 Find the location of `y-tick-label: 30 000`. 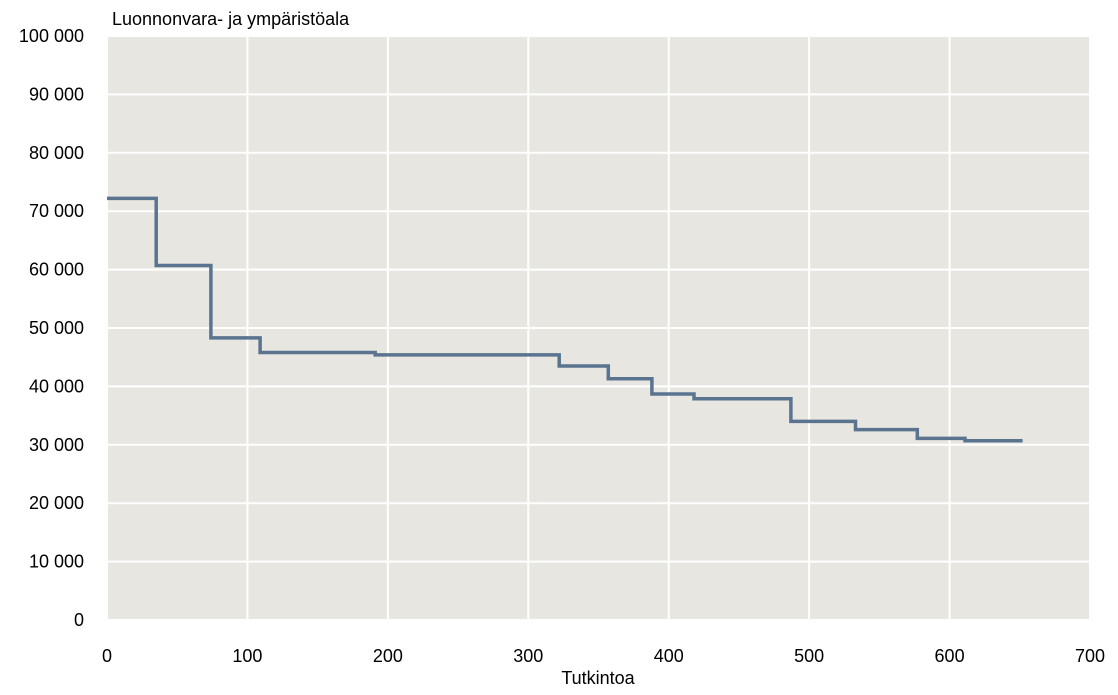

y-tick-label: 30 000 is located at coordinates (56, 445).